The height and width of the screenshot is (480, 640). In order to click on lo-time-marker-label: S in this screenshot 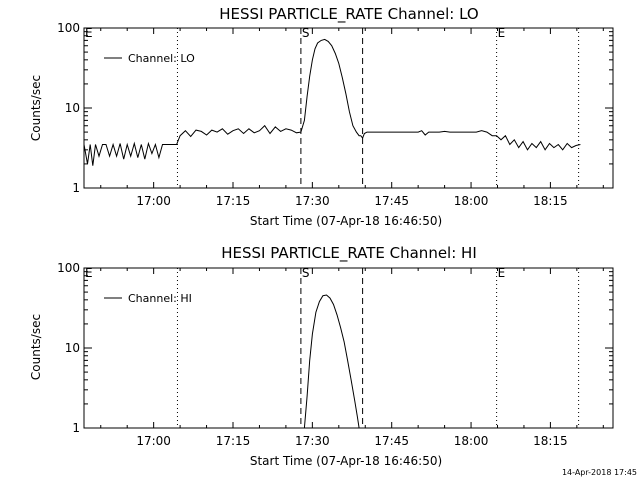, I will do `click(306, 33)`.